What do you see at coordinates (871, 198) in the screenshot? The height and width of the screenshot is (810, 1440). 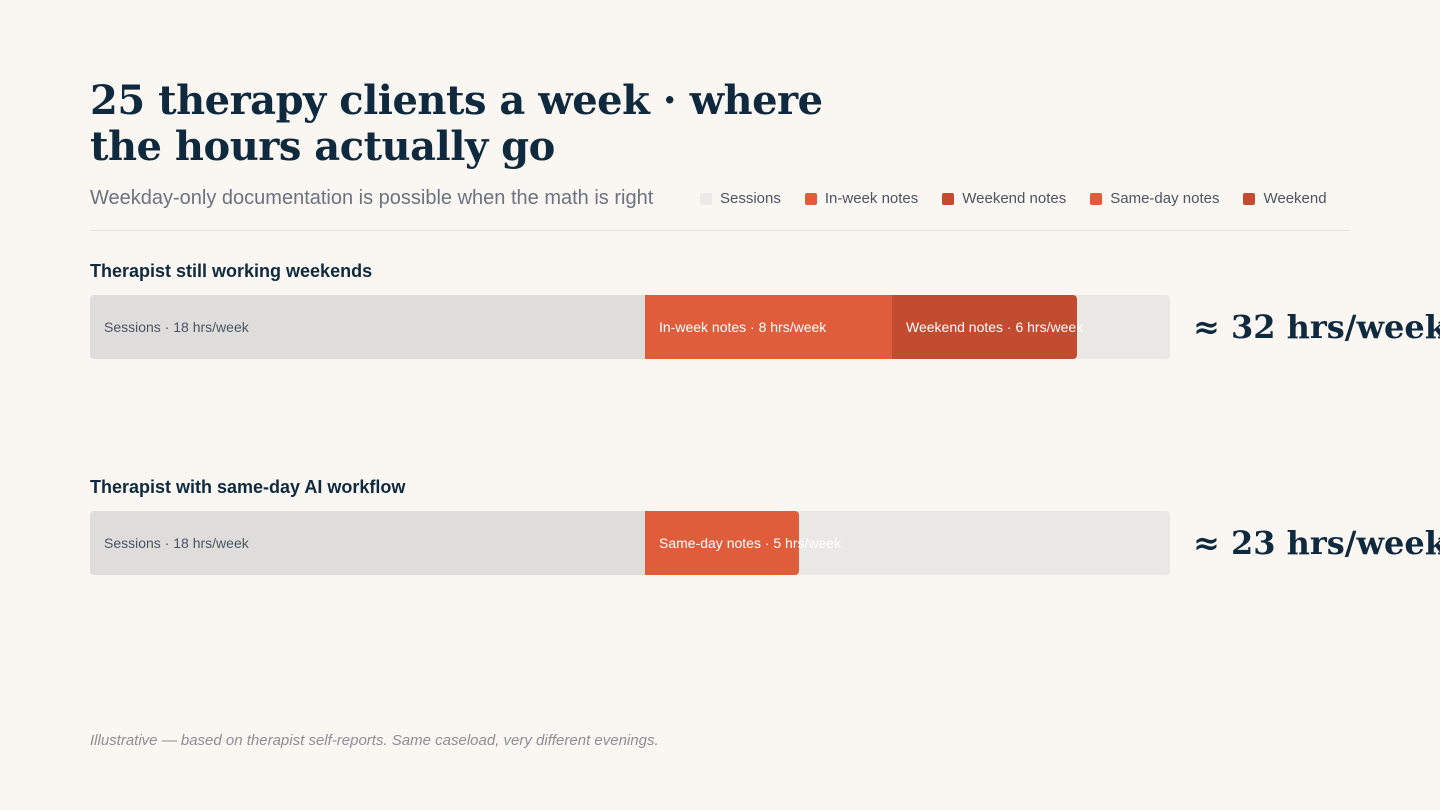 I see `legend-label: In-week notes` at bounding box center [871, 198].